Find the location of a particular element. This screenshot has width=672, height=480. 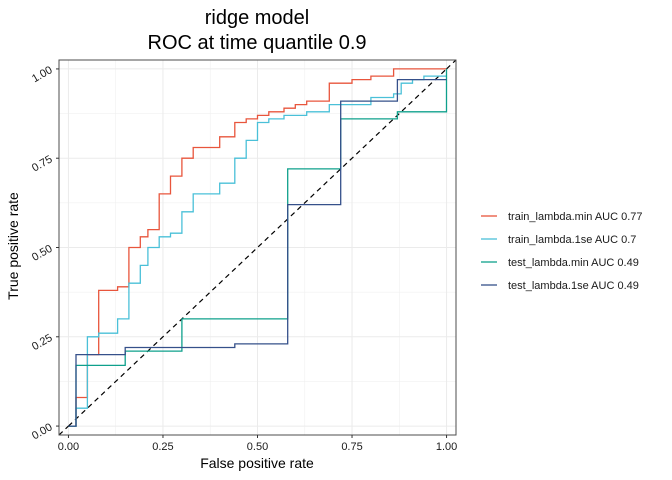

y-axis-title: True positive rate is located at coordinates (13, 246).